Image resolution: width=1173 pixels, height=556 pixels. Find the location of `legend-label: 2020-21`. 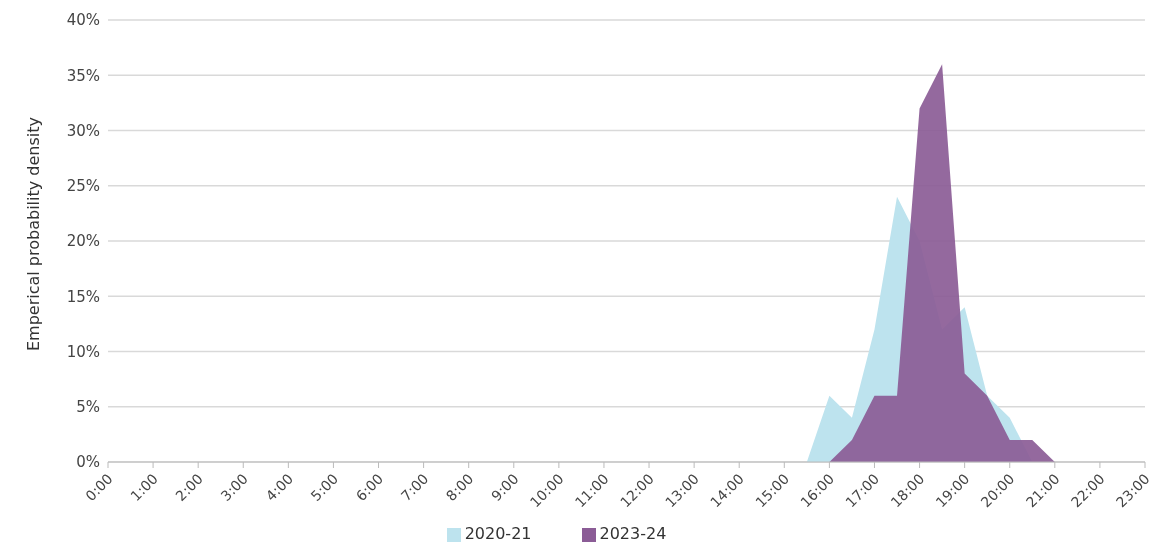

legend-label: 2020-21 is located at coordinates (498, 533).